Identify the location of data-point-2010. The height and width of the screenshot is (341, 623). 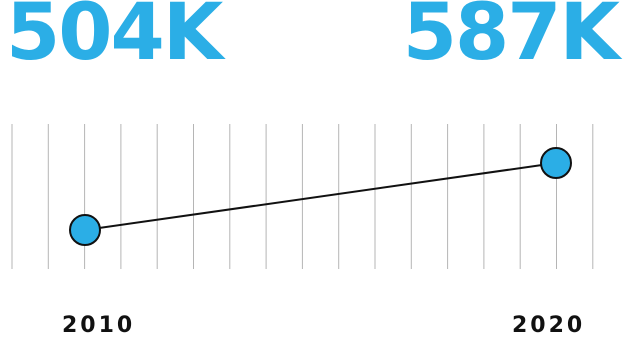
(85, 230).